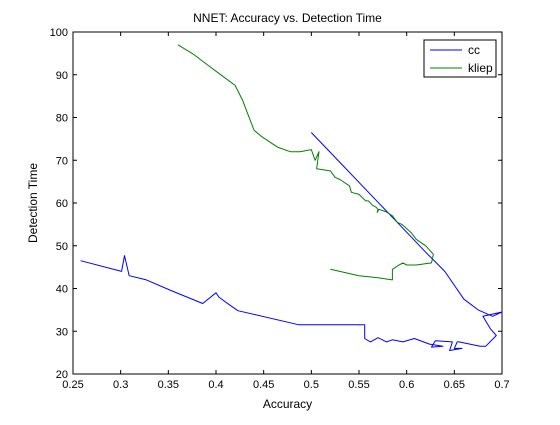 The width and height of the screenshot is (560, 425). I want to click on y-tick-label: 60, so click(62, 204).